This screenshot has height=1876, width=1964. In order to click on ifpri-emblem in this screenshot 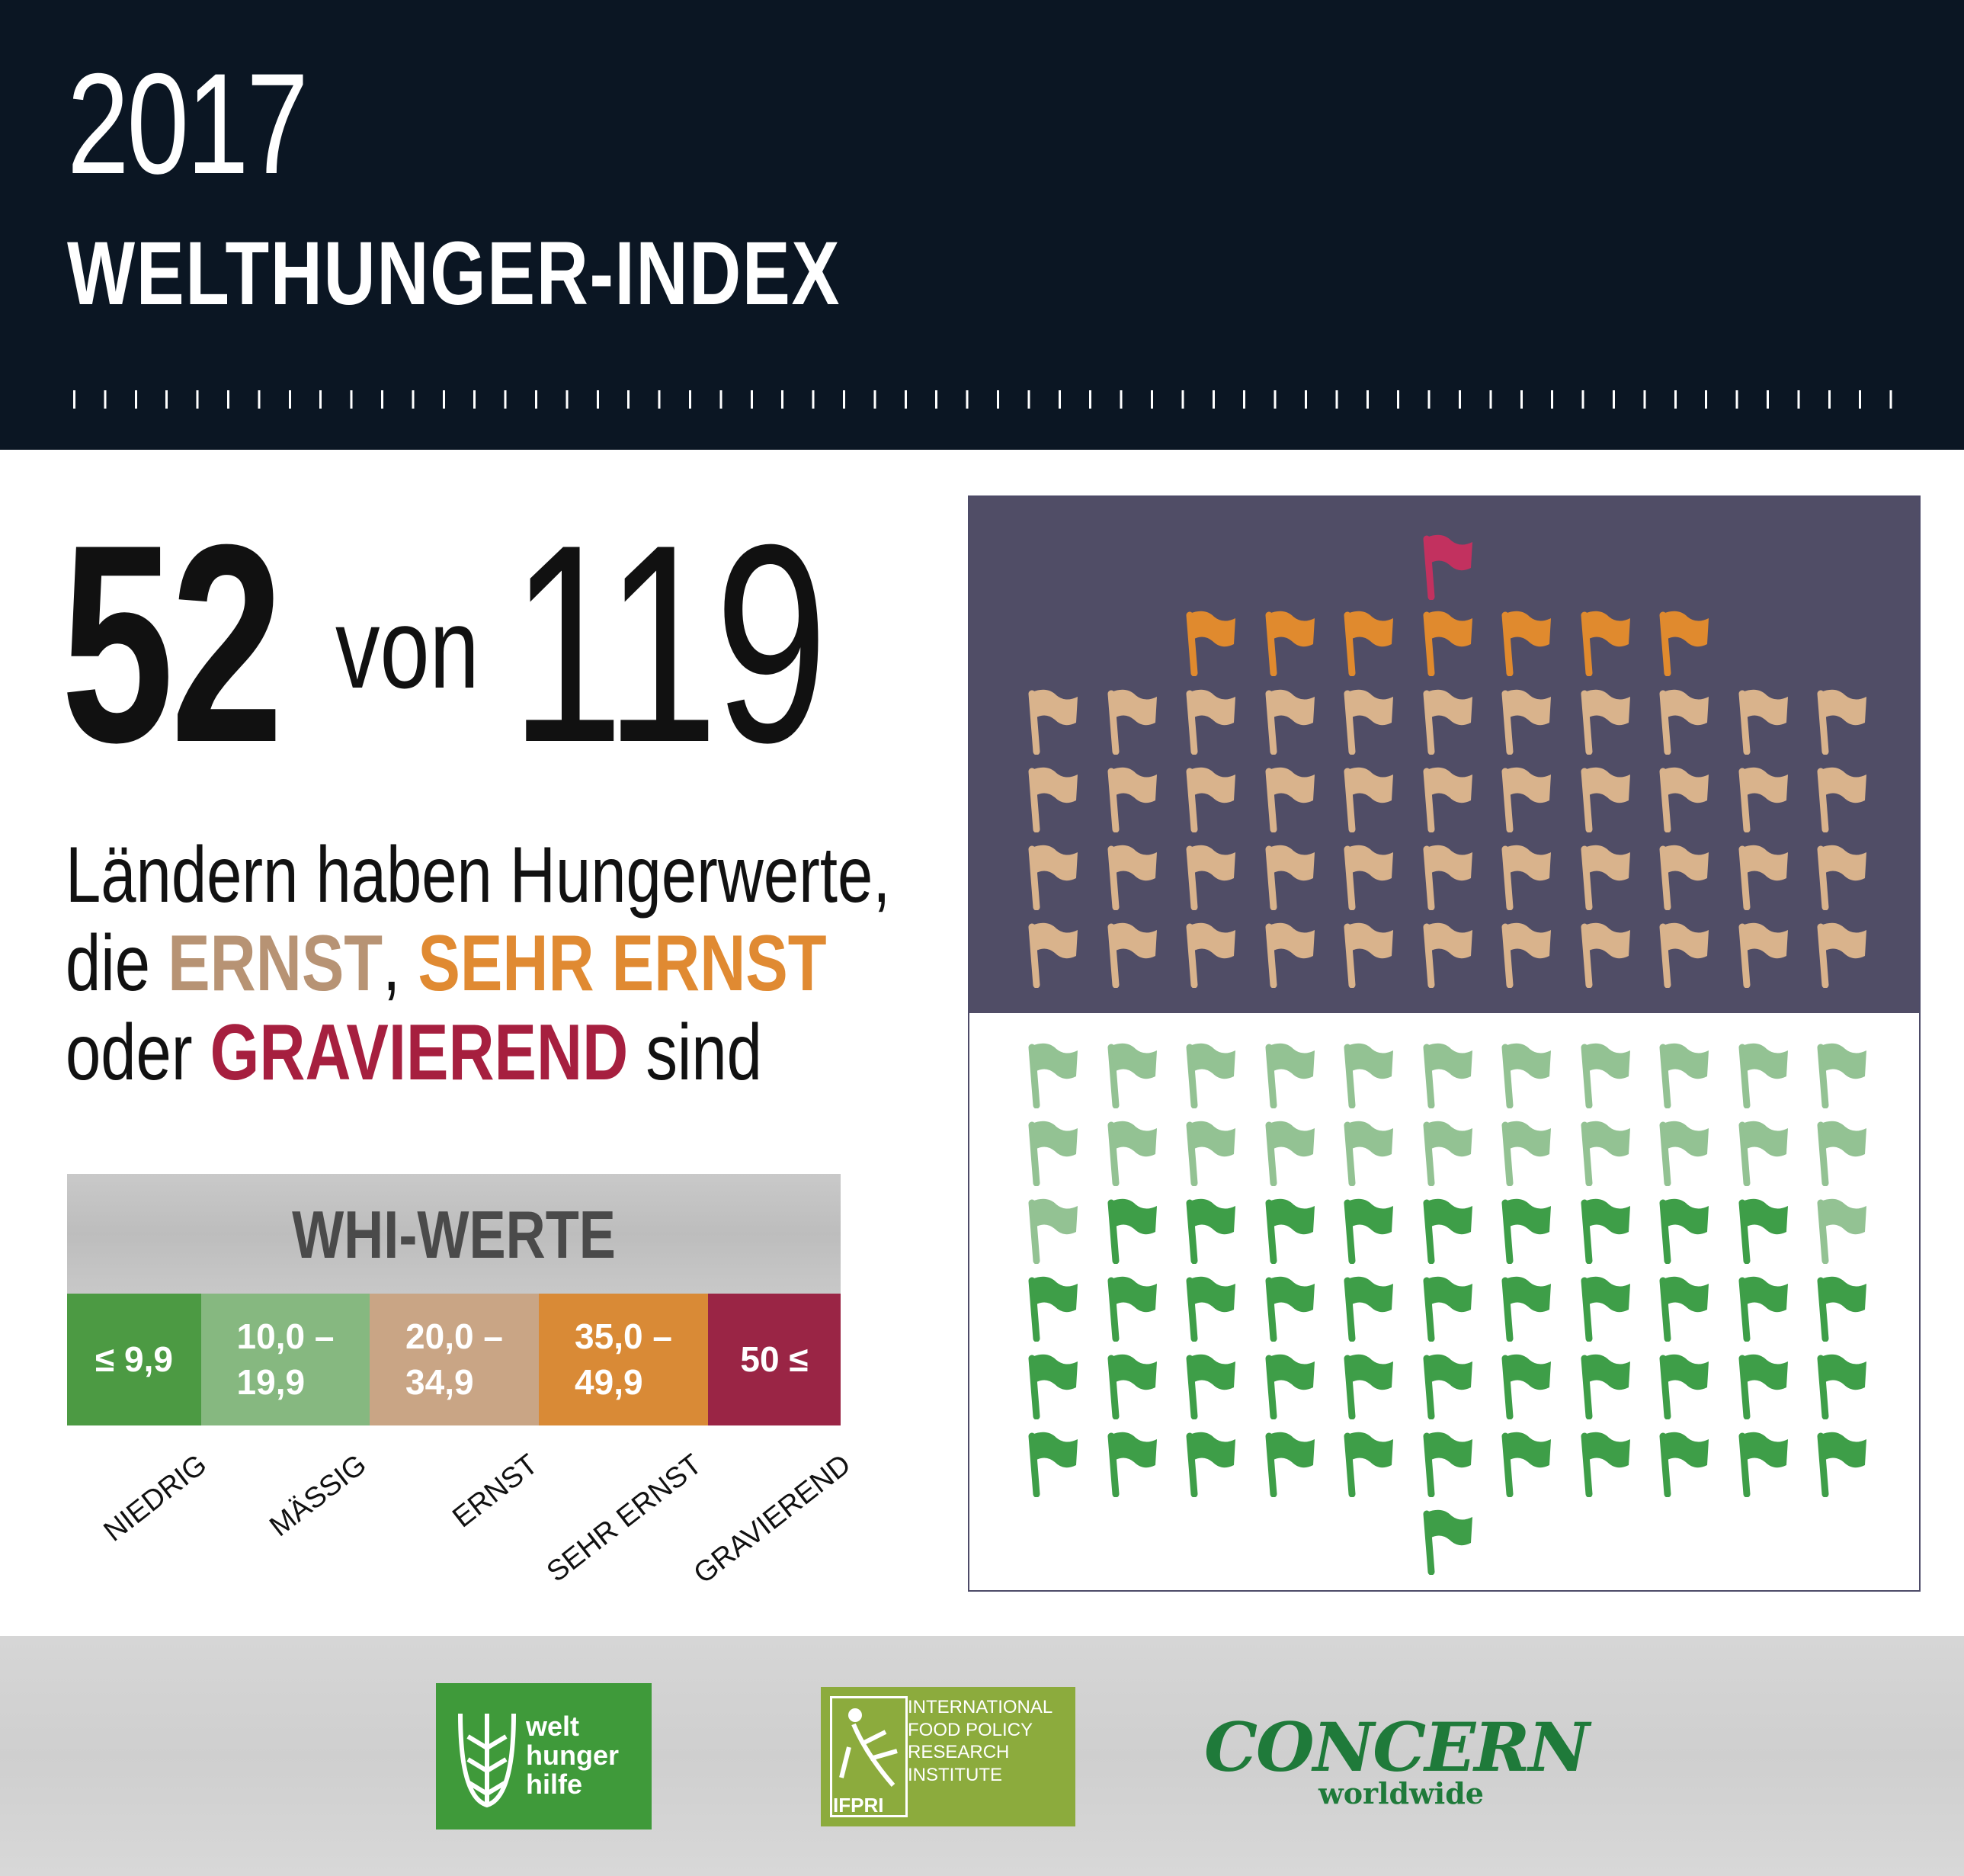, I will do `click(869, 1756)`.